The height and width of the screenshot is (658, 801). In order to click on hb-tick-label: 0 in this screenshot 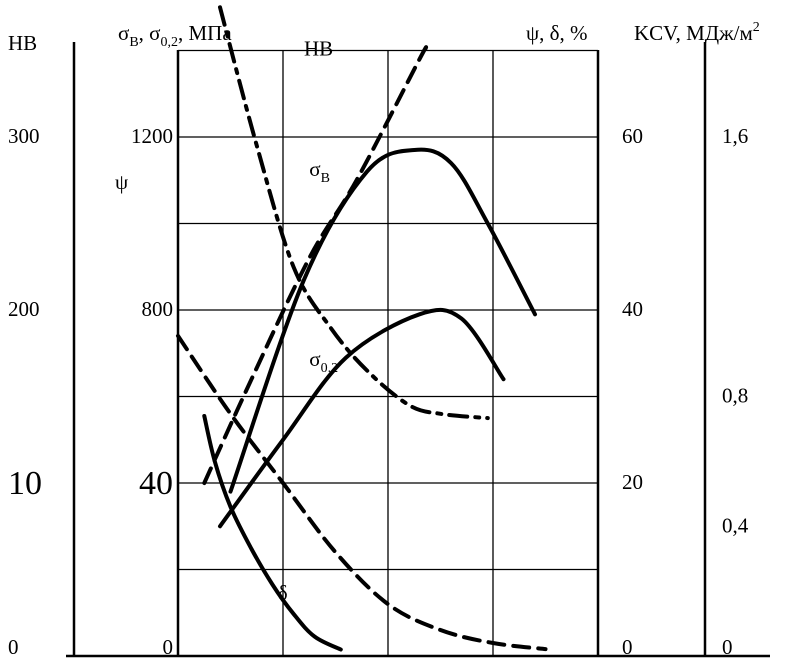, I will do `click(13, 646)`.